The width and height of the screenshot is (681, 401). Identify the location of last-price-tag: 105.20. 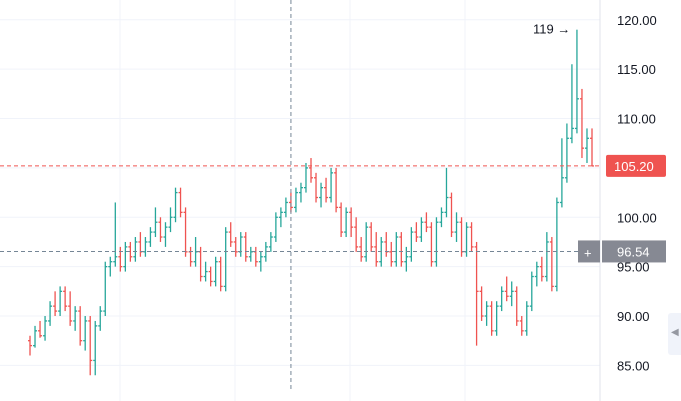
(636, 165).